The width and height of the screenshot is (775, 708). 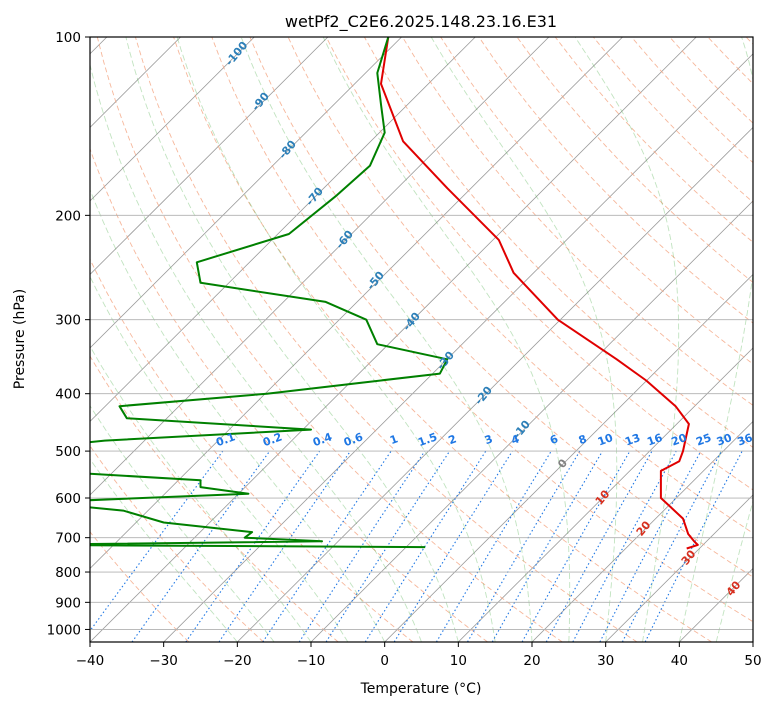 What do you see at coordinates (679, 661) in the screenshot?
I see `x-tick-label: 40` at bounding box center [679, 661].